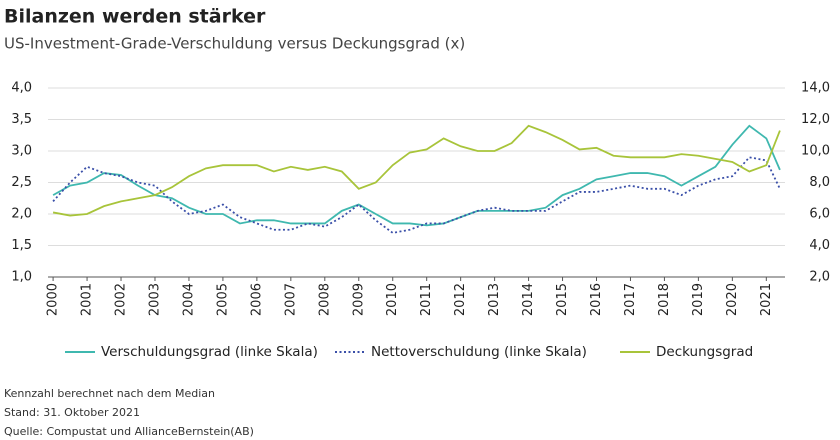  Describe the element at coordinates (815, 119) in the screenshot. I see `y2-tick-label: 12,0` at that location.